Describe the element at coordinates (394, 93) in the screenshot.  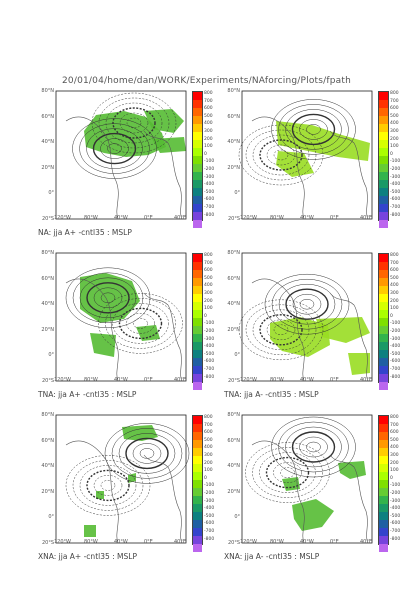
I see `colorbar-label: 800` at that location.